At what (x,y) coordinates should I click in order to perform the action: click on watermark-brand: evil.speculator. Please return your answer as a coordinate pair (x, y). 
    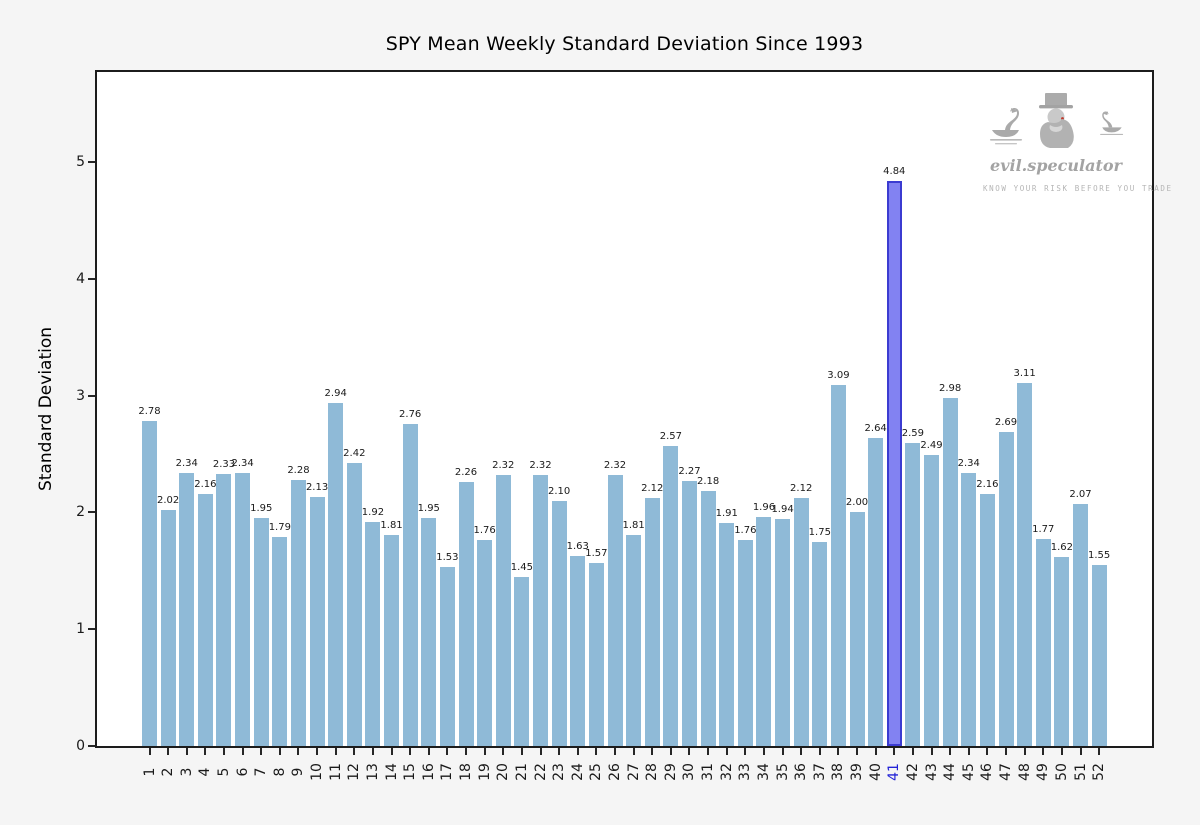
    Looking at the image, I should click on (1056, 165).